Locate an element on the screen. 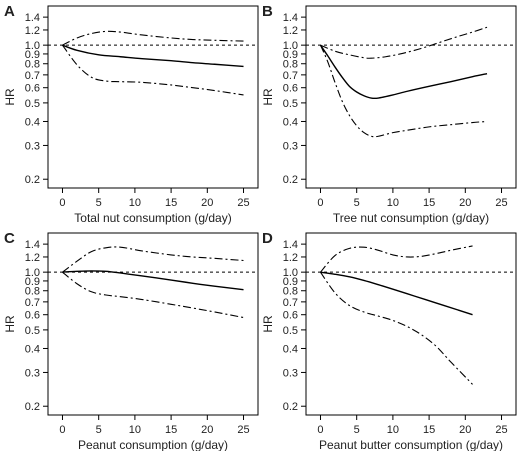  panel-d-xtick-label: 20 is located at coordinates (465, 430).